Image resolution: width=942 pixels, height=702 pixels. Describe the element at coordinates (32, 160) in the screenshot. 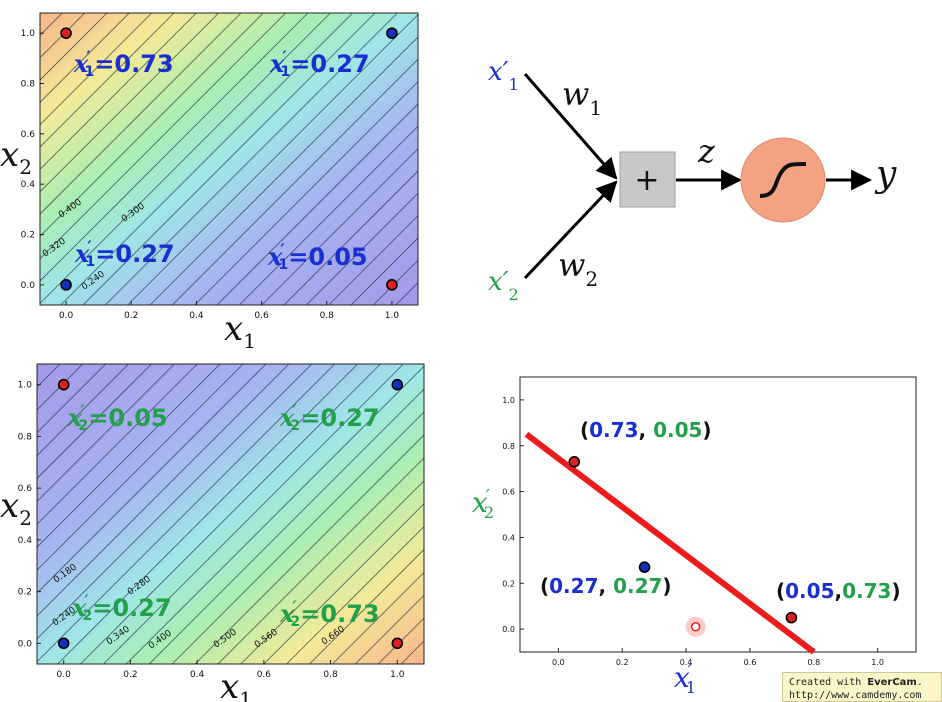

I see `y-tick-labels: 0.0 0.2 0.4 0.6 0.8 1.0` at that location.